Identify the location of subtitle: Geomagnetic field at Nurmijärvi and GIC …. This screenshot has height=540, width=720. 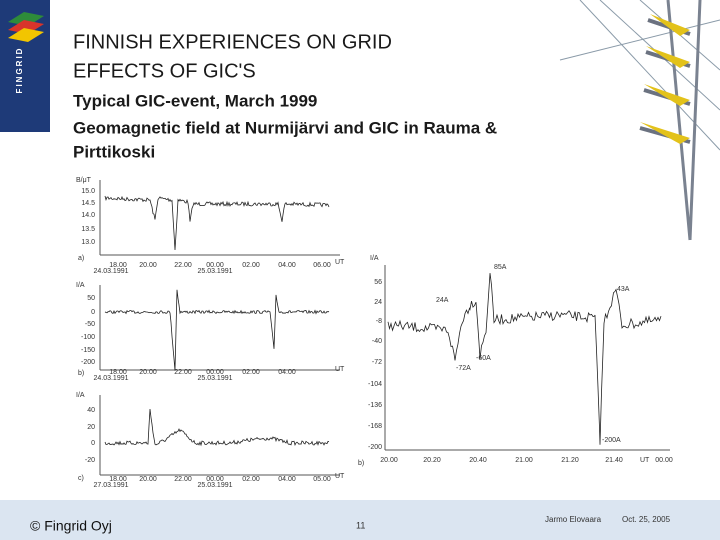
(285, 127).